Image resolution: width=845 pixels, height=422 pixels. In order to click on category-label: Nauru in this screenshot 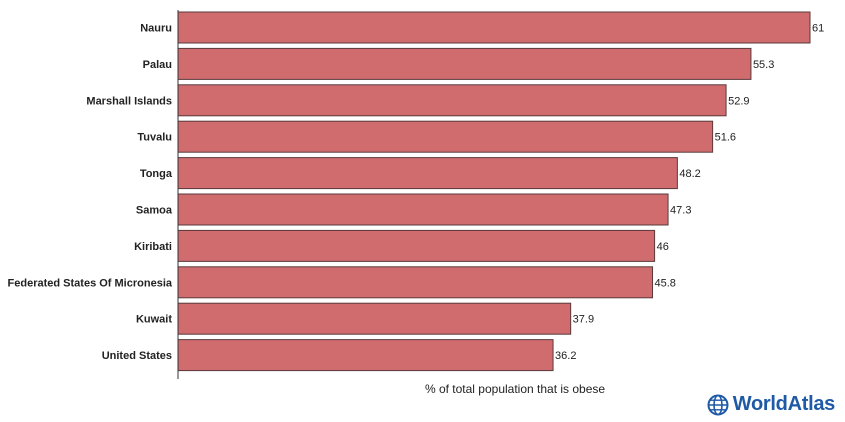, I will do `click(156, 29)`.